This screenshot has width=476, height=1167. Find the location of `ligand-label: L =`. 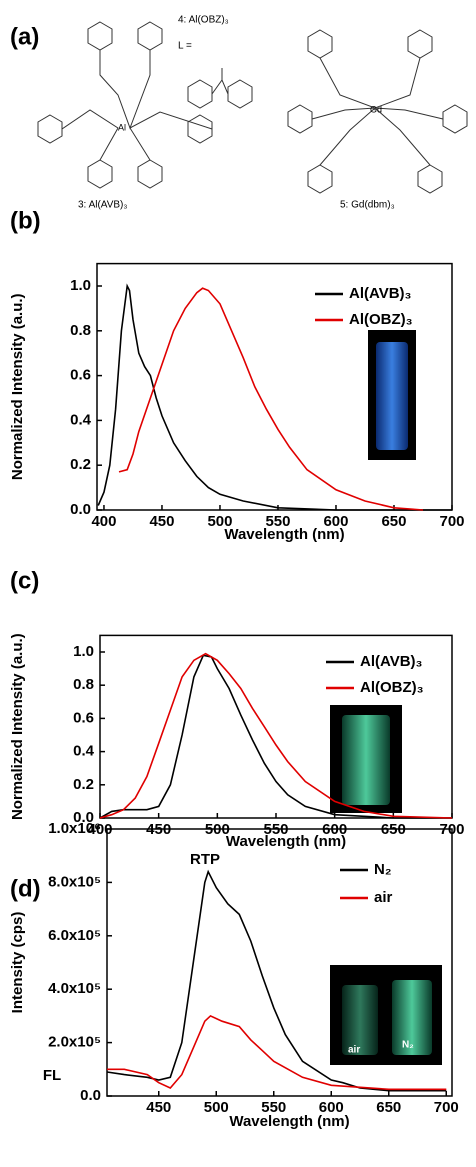

ligand-label: L = is located at coordinates (185, 46).